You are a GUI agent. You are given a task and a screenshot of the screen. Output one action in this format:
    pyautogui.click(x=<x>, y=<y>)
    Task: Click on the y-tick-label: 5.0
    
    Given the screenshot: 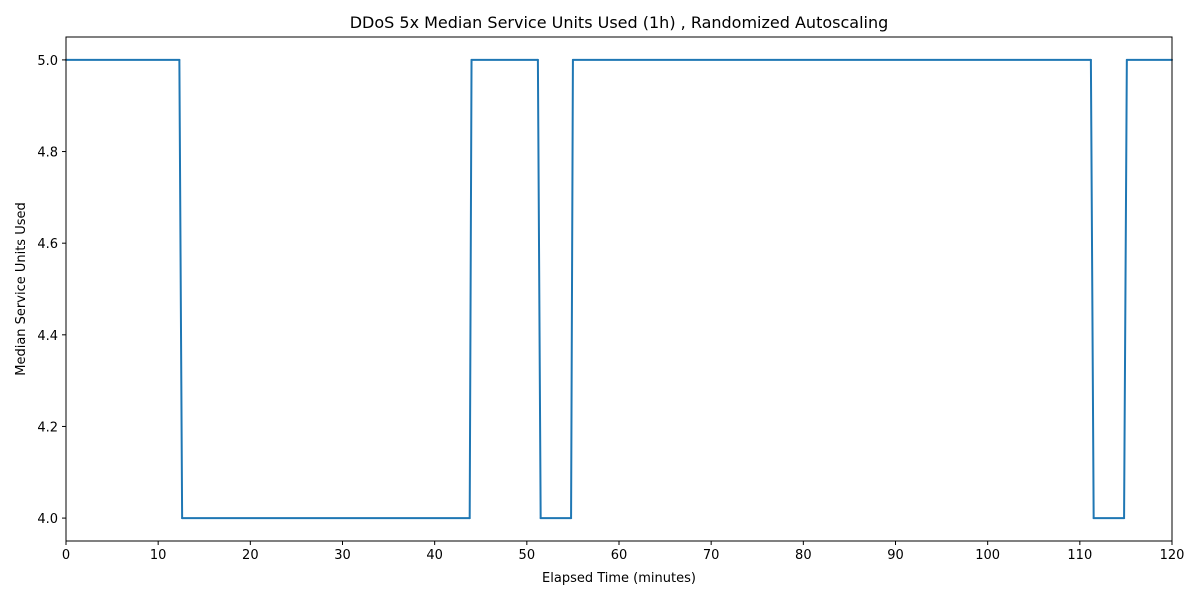 What is the action you would take?
    pyautogui.click(x=47, y=61)
    